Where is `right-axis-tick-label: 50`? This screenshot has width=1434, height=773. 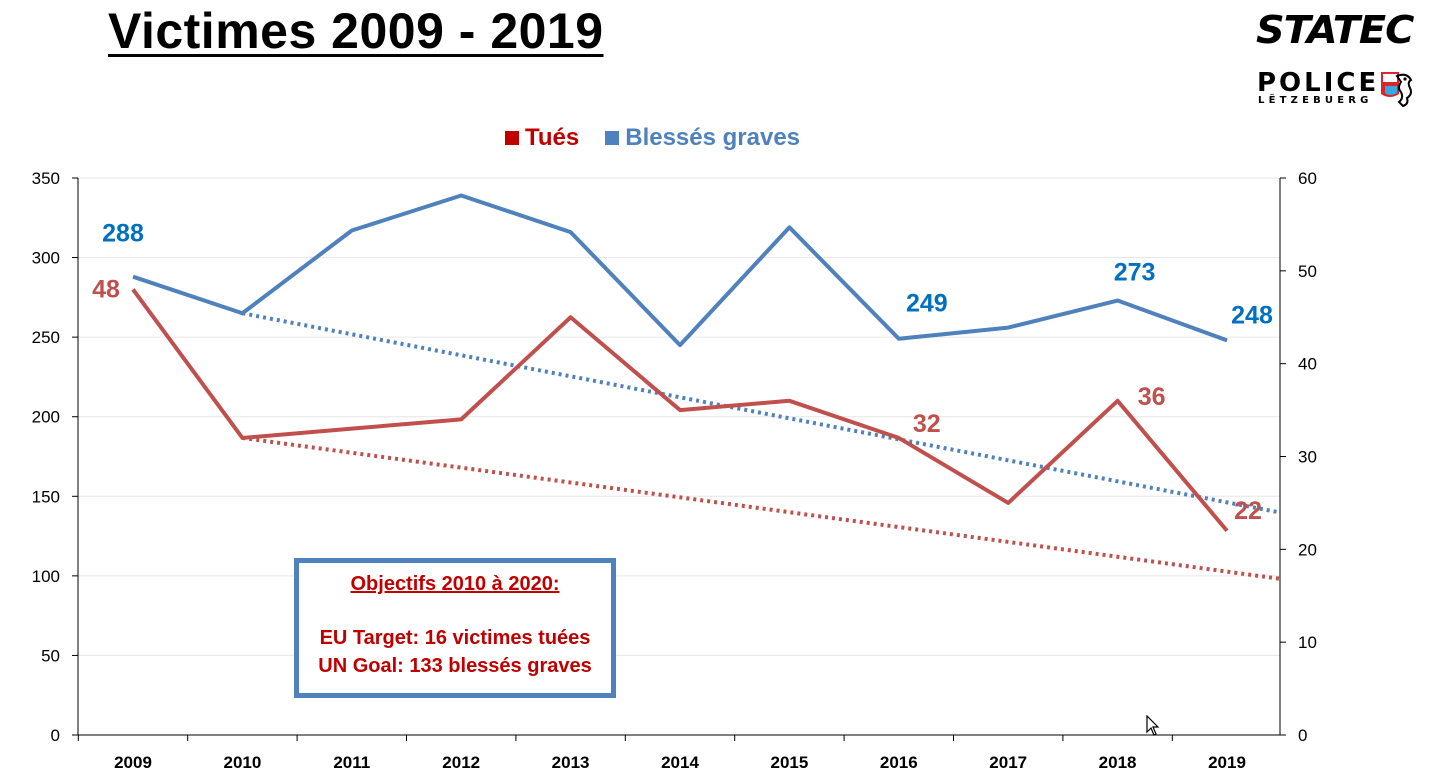 right-axis-tick-label: 50 is located at coordinates (1307, 271).